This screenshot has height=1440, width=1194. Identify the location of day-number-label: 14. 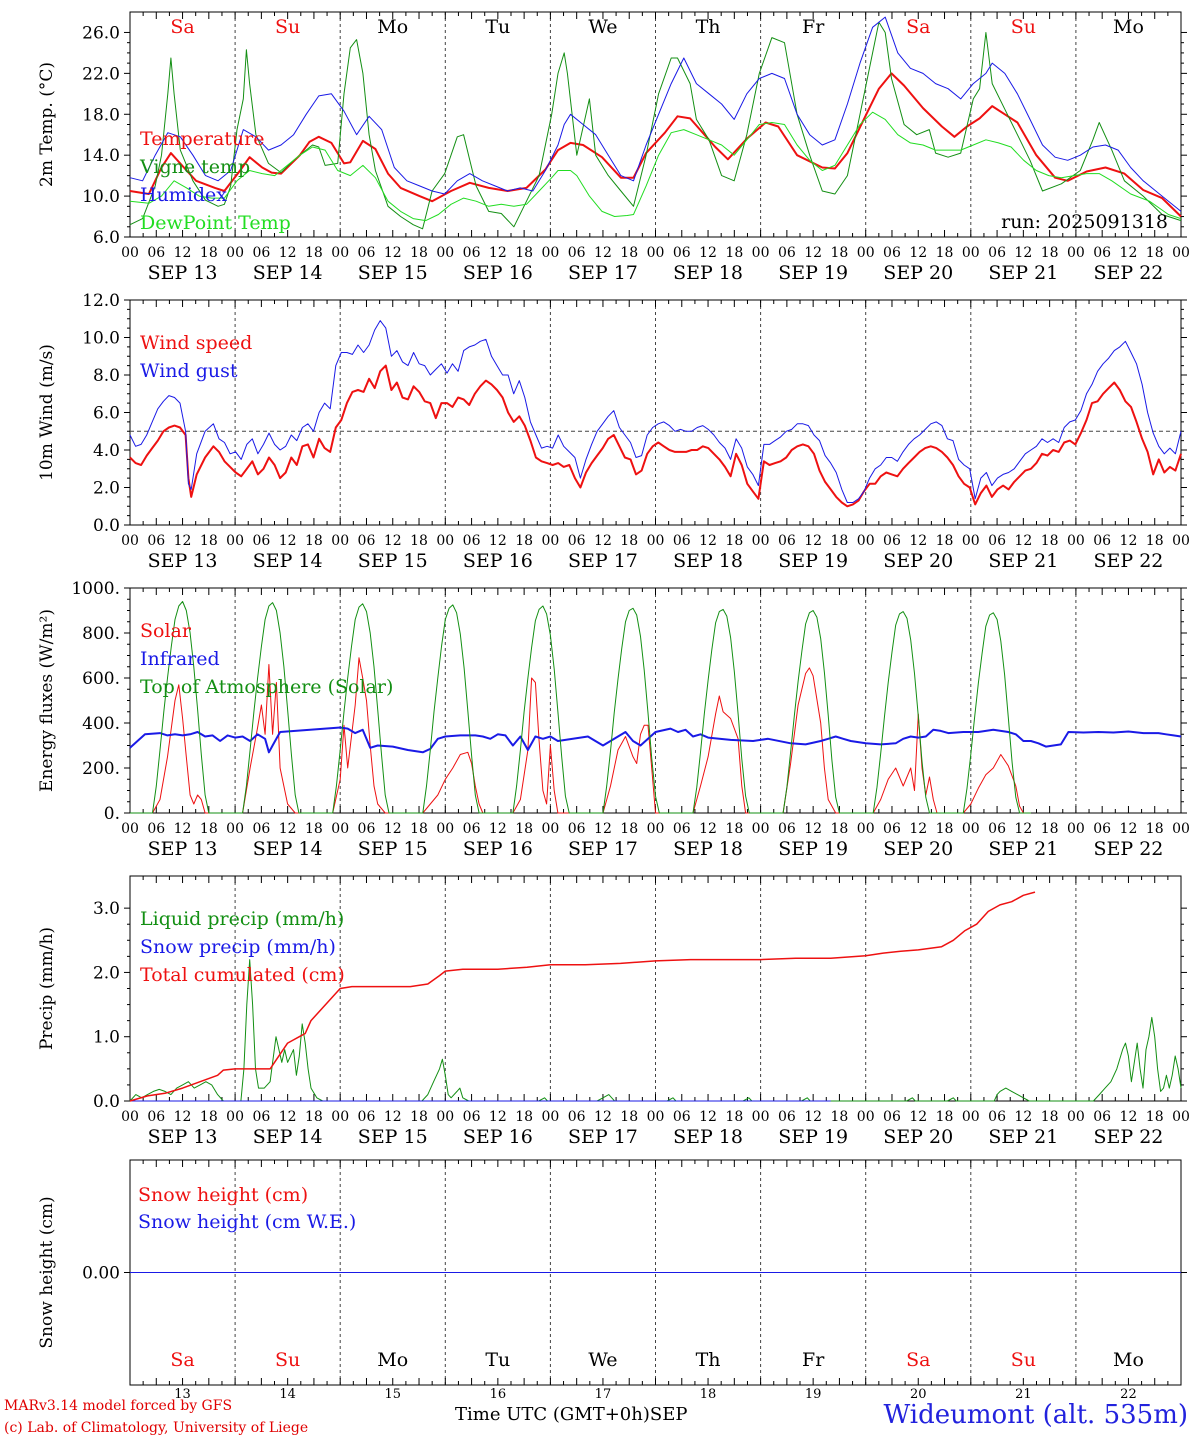
(287, 1394).